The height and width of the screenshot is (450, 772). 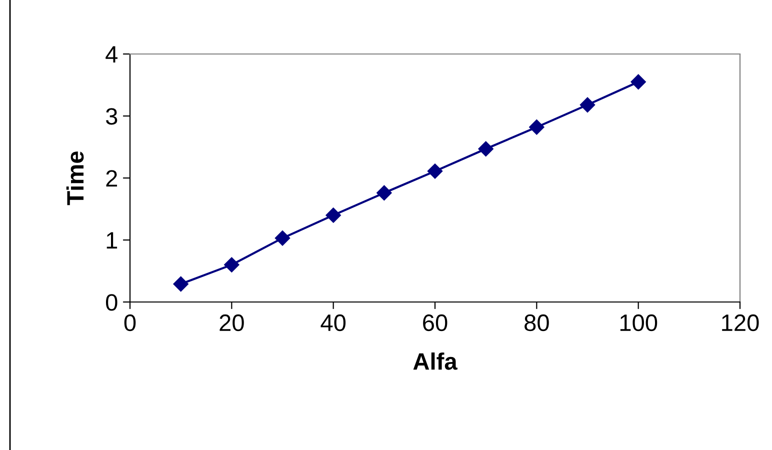 What do you see at coordinates (639, 323) in the screenshot?
I see `x-tick-label: 100` at bounding box center [639, 323].